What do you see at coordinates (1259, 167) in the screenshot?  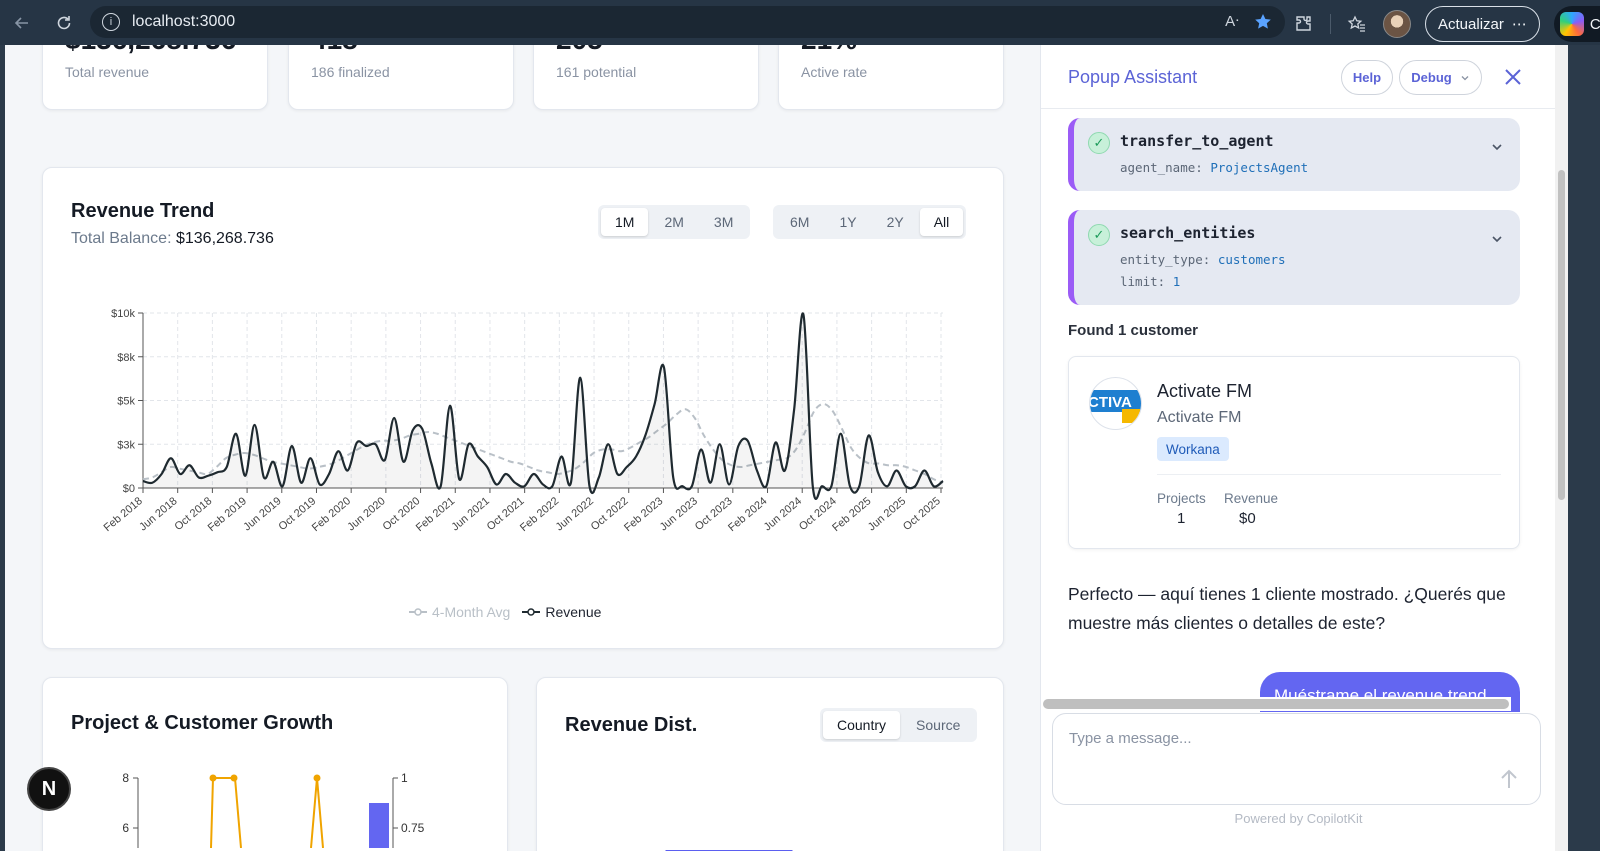 I see `arg-value: ProjectsAgent` at bounding box center [1259, 167].